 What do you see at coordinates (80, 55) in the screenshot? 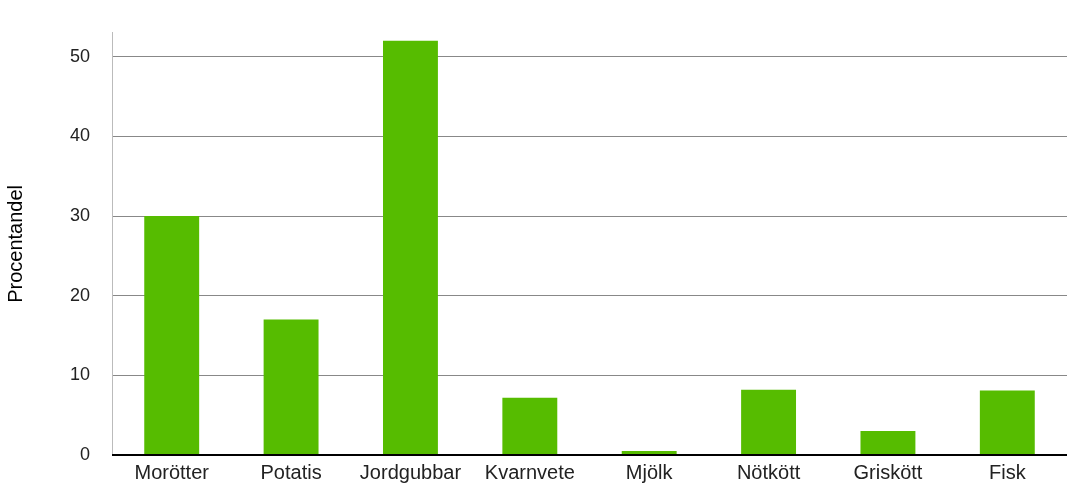
I see `y-tick-label: 50` at bounding box center [80, 55].